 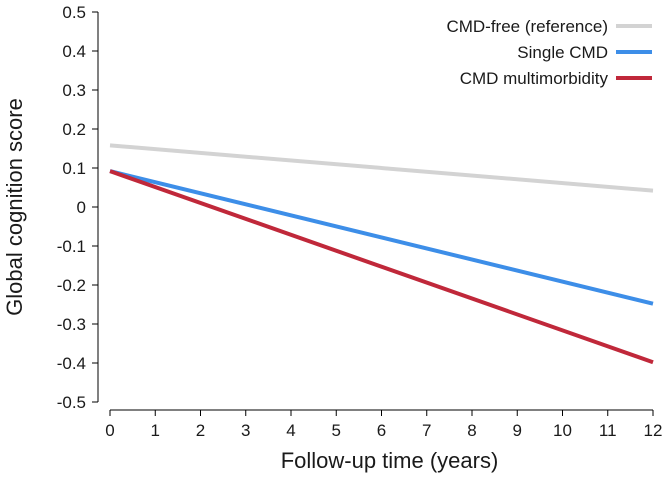 I want to click on y-tick-label: 0.4, so click(x=74, y=51).